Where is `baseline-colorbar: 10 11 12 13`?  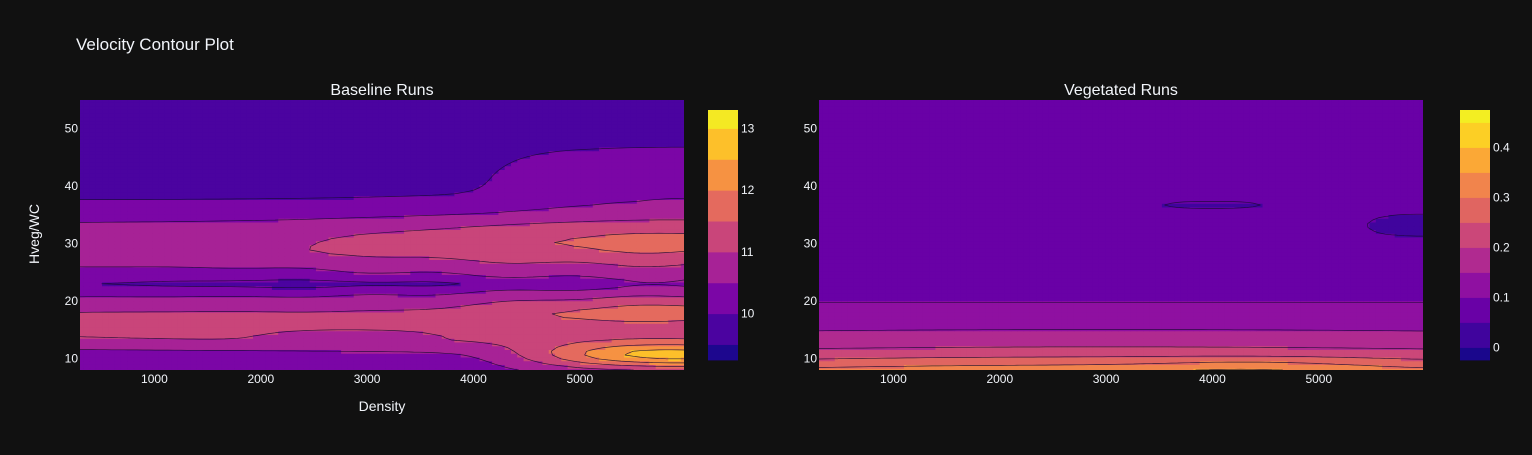 baseline-colorbar: 10 11 12 13 is located at coordinates (731, 235).